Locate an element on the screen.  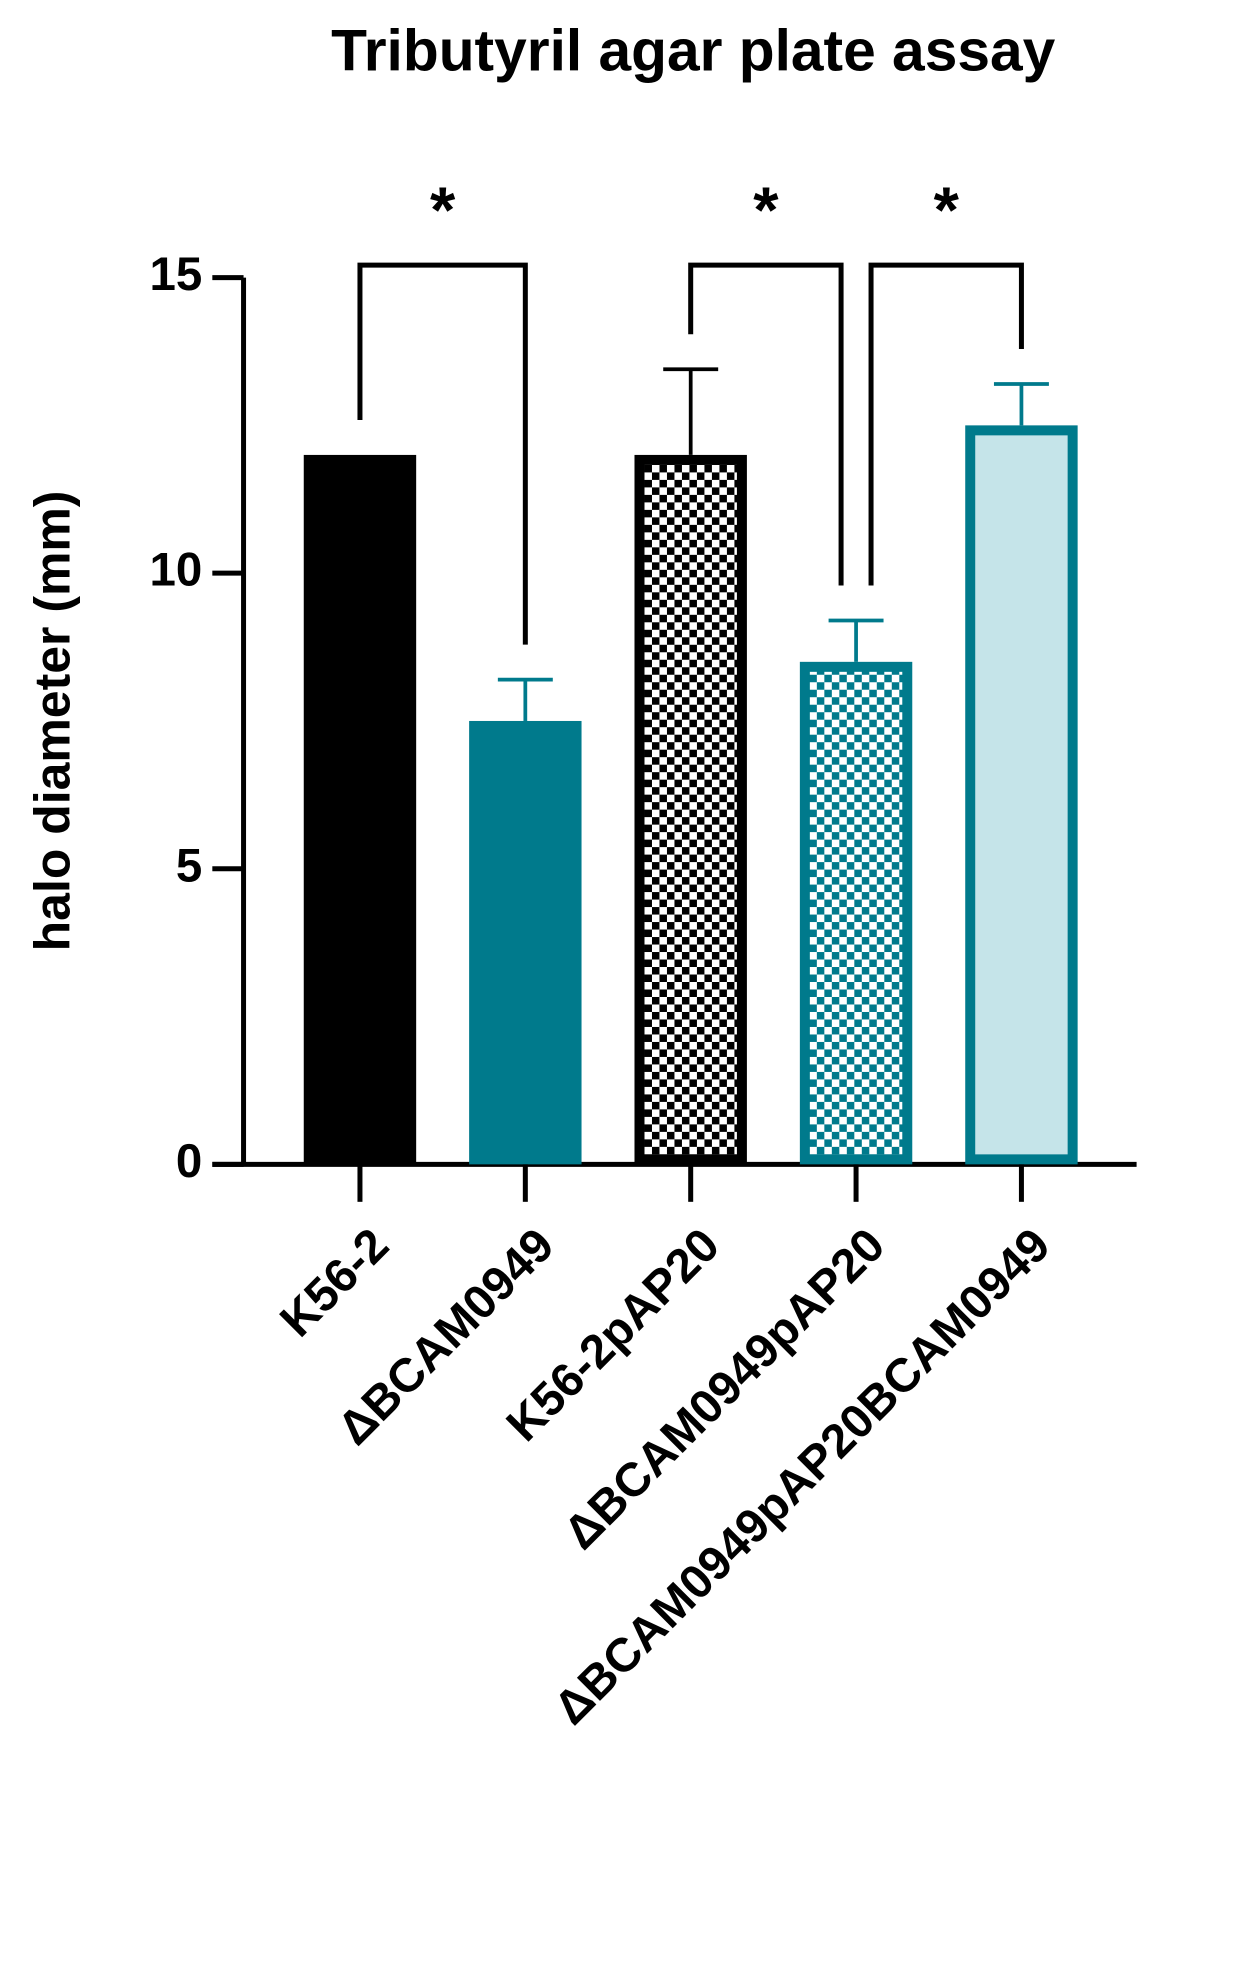
y-tick-label: 10 is located at coordinates (176, 570).